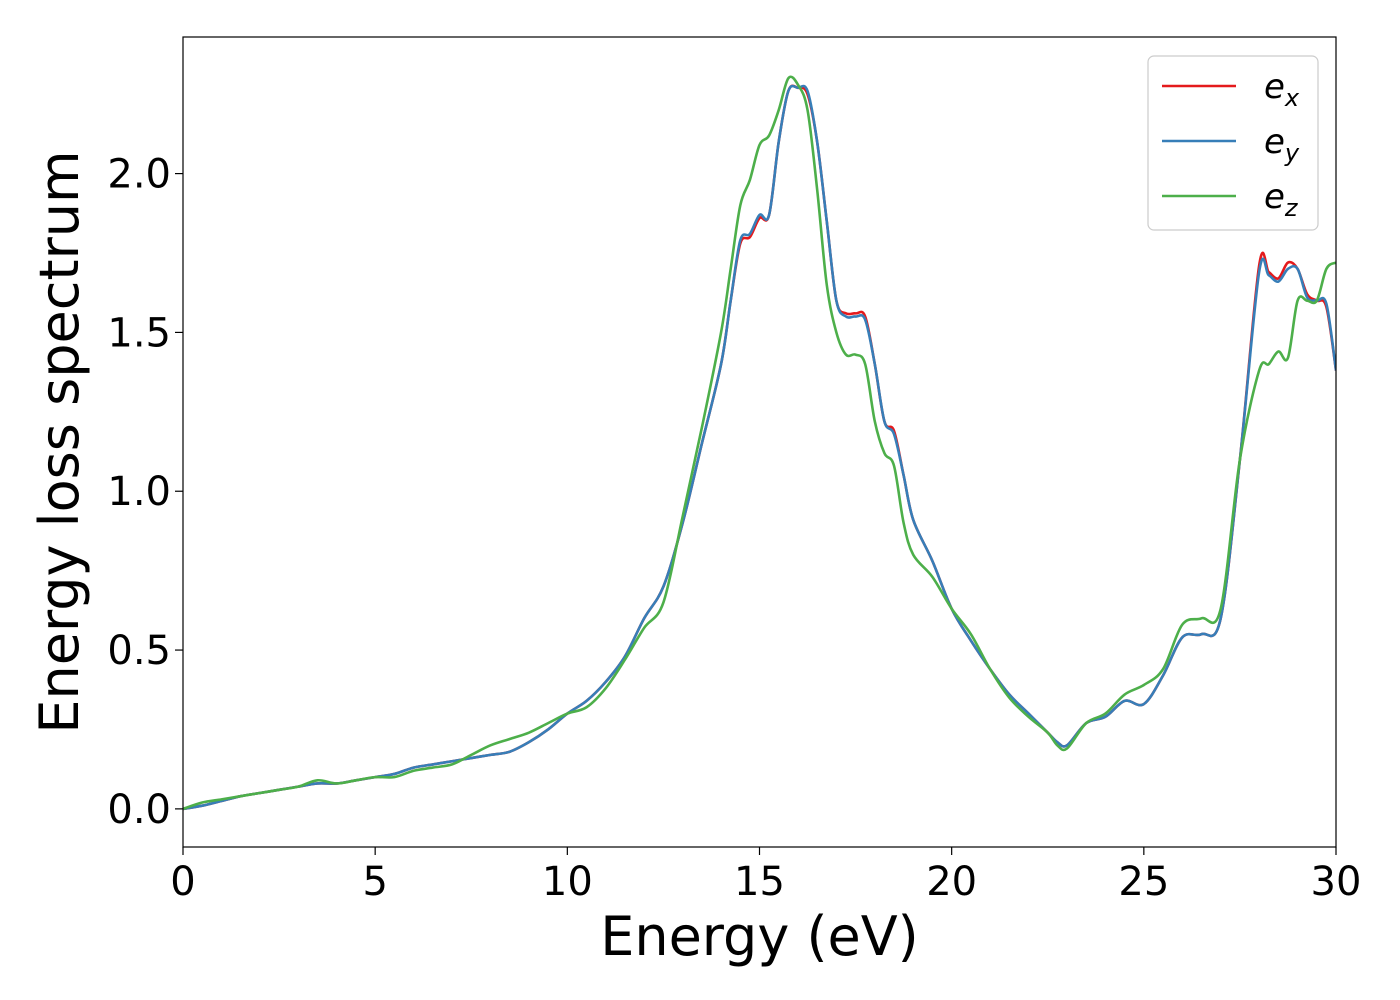  What do you see at coordinates (182, 882) in the screenshot?
I see `x-tick-label: 0` at bounding box center [182, 882].